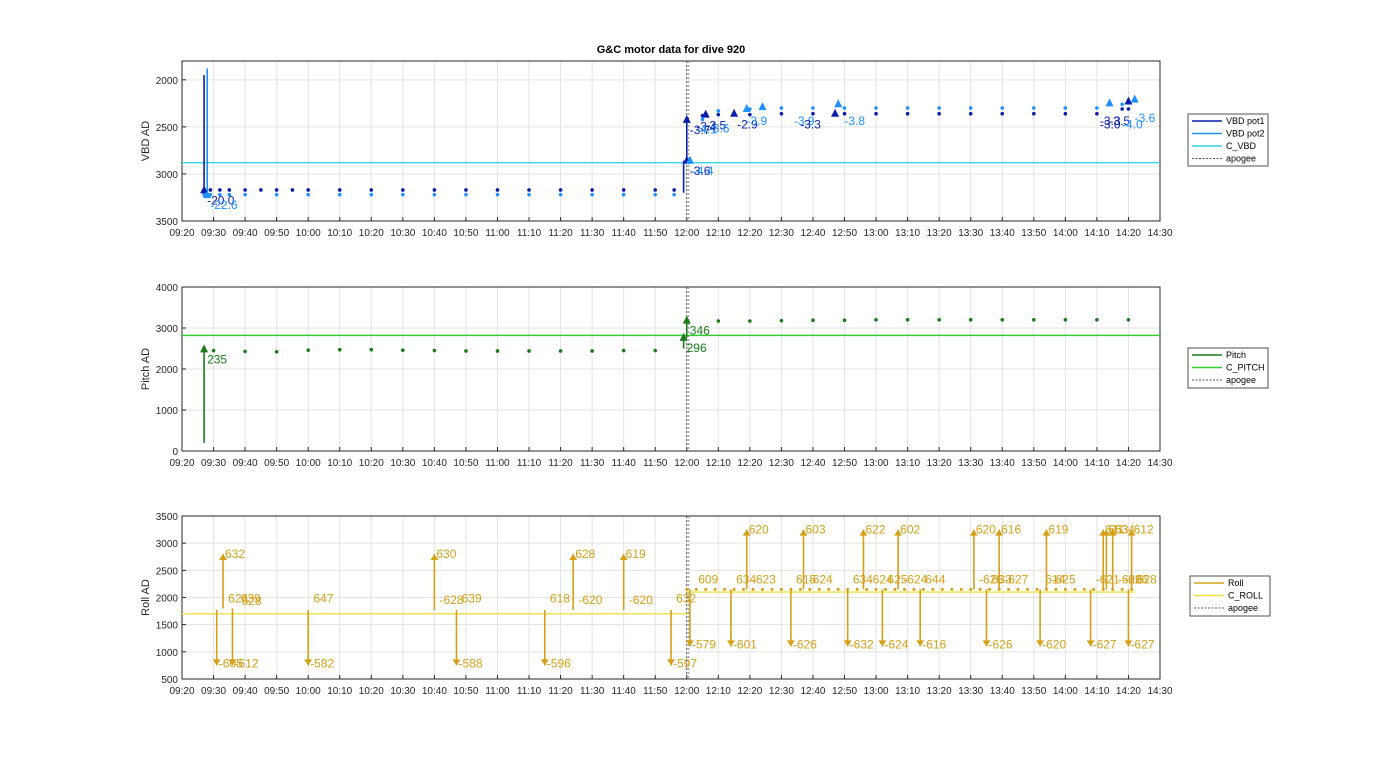  Describe the element at coordinates (910, 530) in the screenshot. I see `roll-annotation: 602` at that location.